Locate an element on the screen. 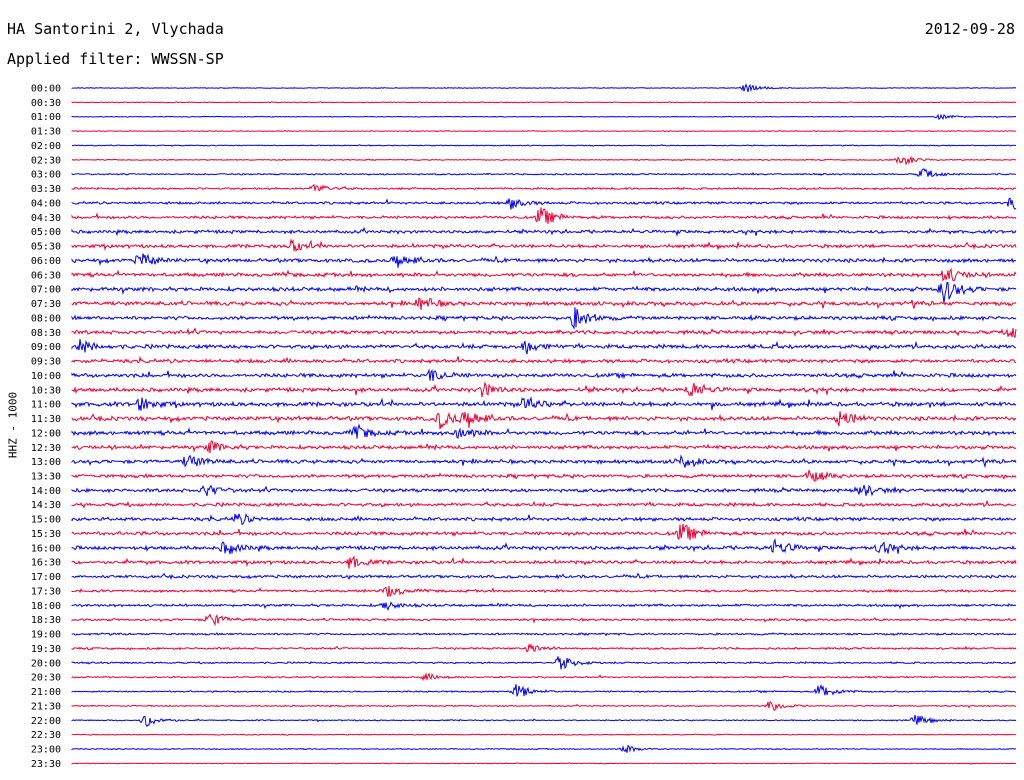 The height and width of the screenshot is (780, 1024). row-time-label: 14:00 is located at coordinates (46, 491).